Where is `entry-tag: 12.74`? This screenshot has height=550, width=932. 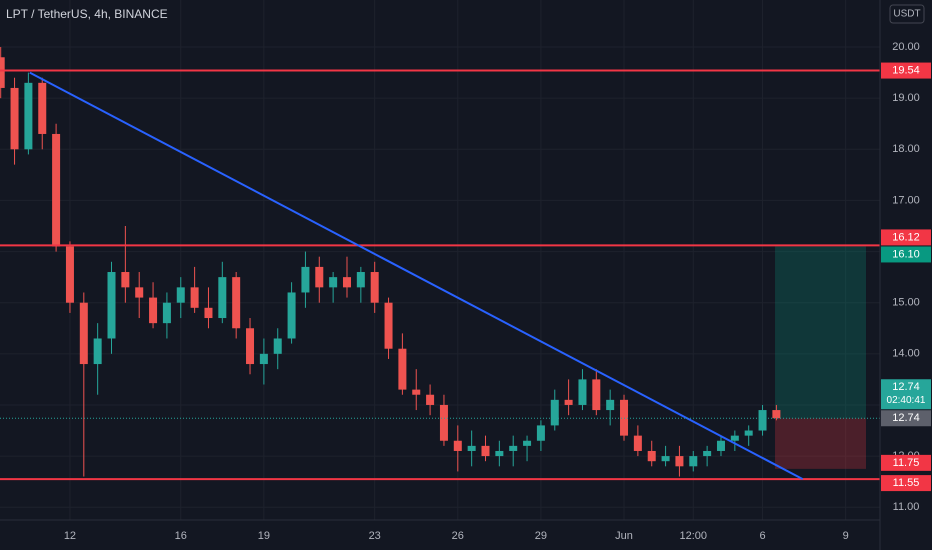
entry-tag: 12.74 is located at coordinates (906, 418).